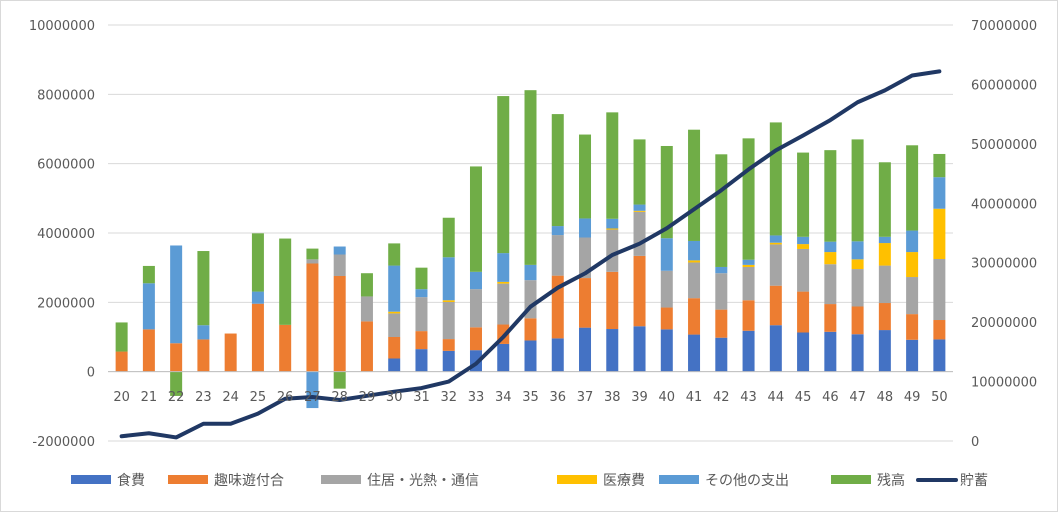  Describe the element at coordinates (1004, 383) in the screenshot. I see `y2-tick-label: 10000000` at that location.